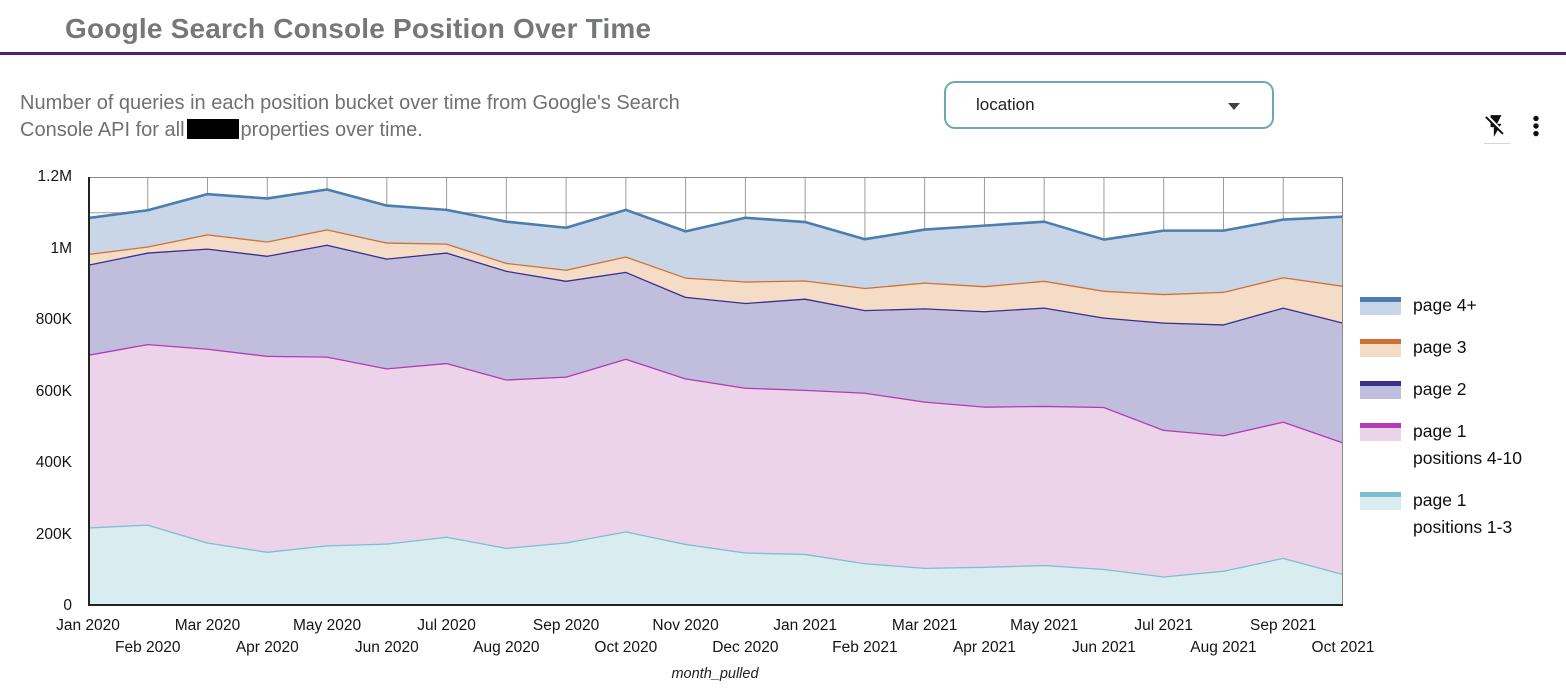  What do you see at coordinates (267, 647) in the screenshot?
I see `x-axis-tick-label: Apr 2020` at bounding box center [267, 647].